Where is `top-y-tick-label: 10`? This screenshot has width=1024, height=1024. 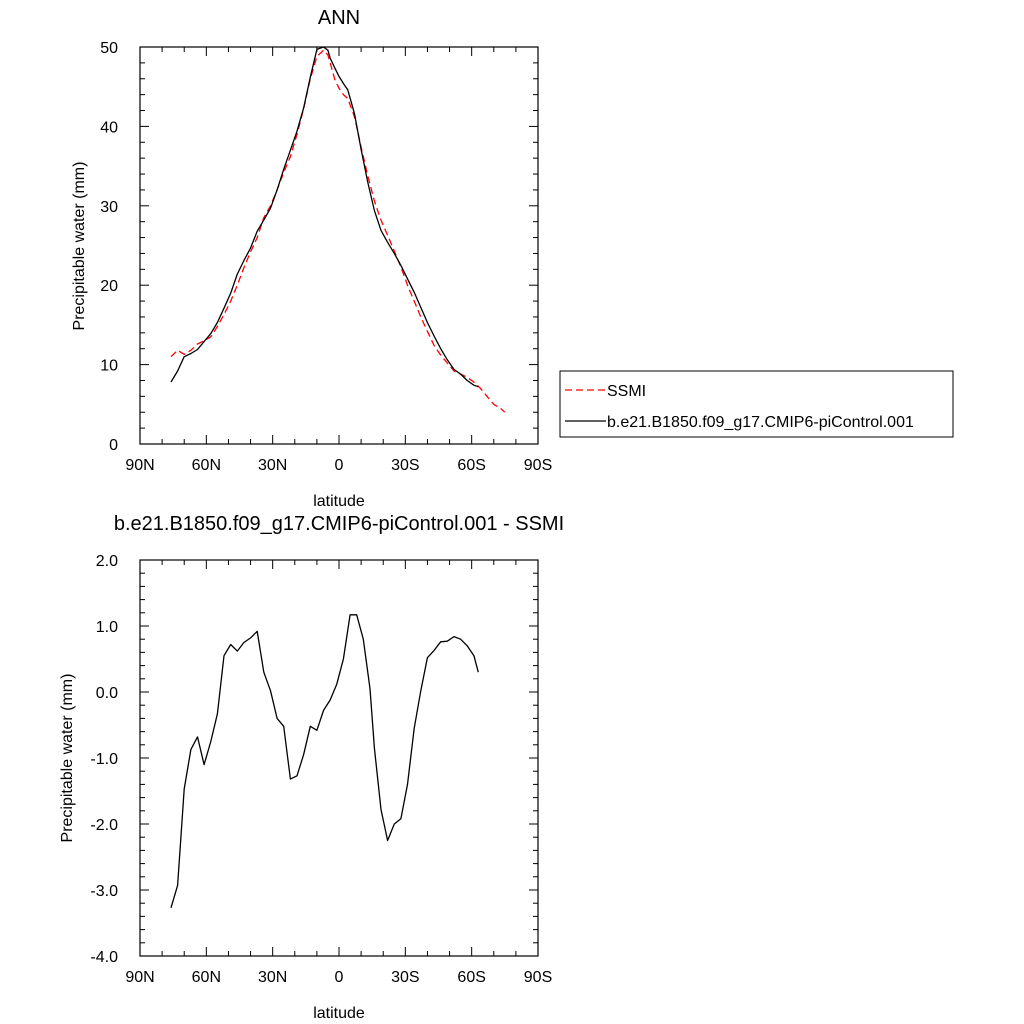 top-y-tick-label: 10 is located at coordinates (109, 366).